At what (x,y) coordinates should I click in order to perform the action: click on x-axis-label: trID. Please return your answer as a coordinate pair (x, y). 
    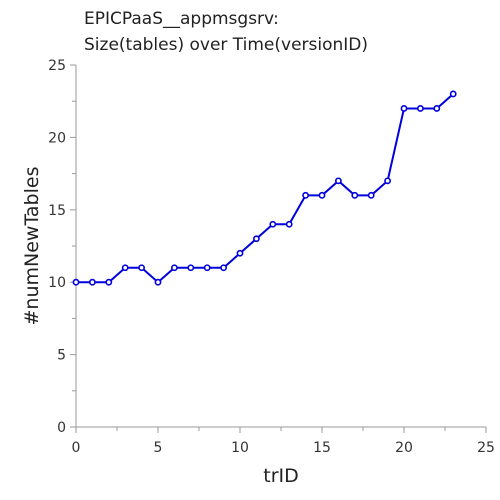
    Looking at the image, I should click on (281, 476).